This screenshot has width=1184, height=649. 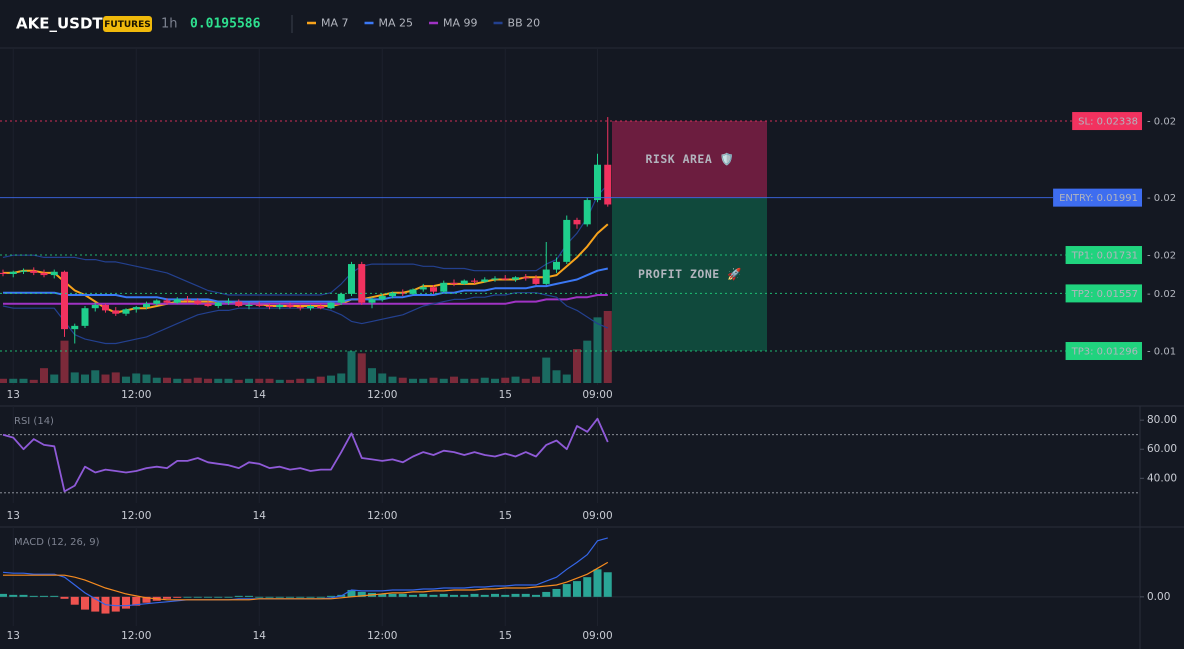 What do you see at coordinates (57, 542) in the screenshot?
I see `pane-title: MACD (12, 26, 9)` at bounding box center [57, 542].